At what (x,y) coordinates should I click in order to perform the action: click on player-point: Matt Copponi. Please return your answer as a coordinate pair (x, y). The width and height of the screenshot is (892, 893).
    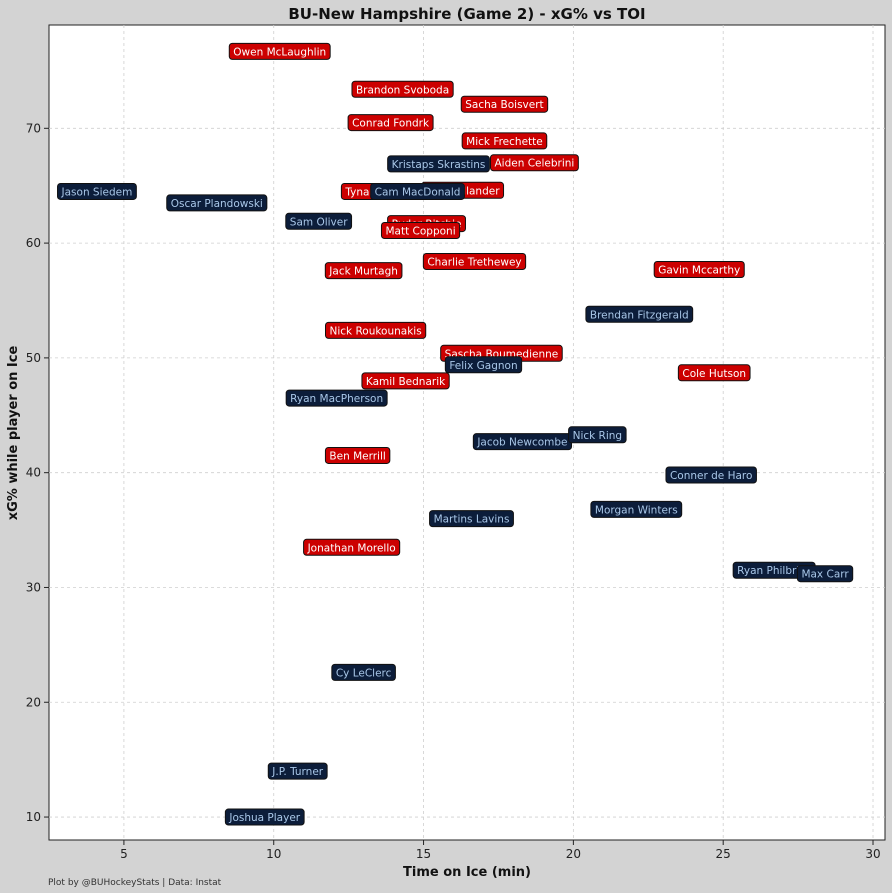
    Looking at the image, I should click on (420, 230).